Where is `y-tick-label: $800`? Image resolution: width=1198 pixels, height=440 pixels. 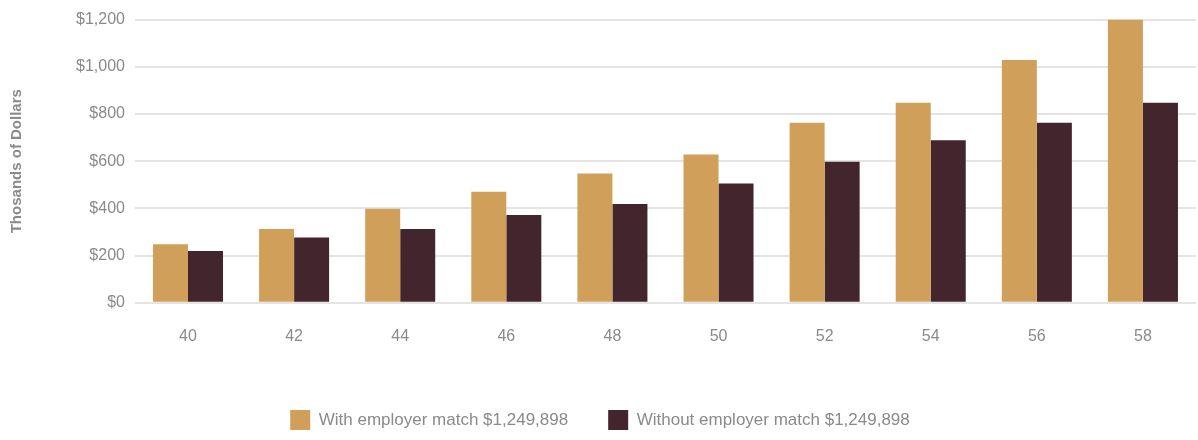
y-tick-label: $800 is located at coordinates (107, 113).